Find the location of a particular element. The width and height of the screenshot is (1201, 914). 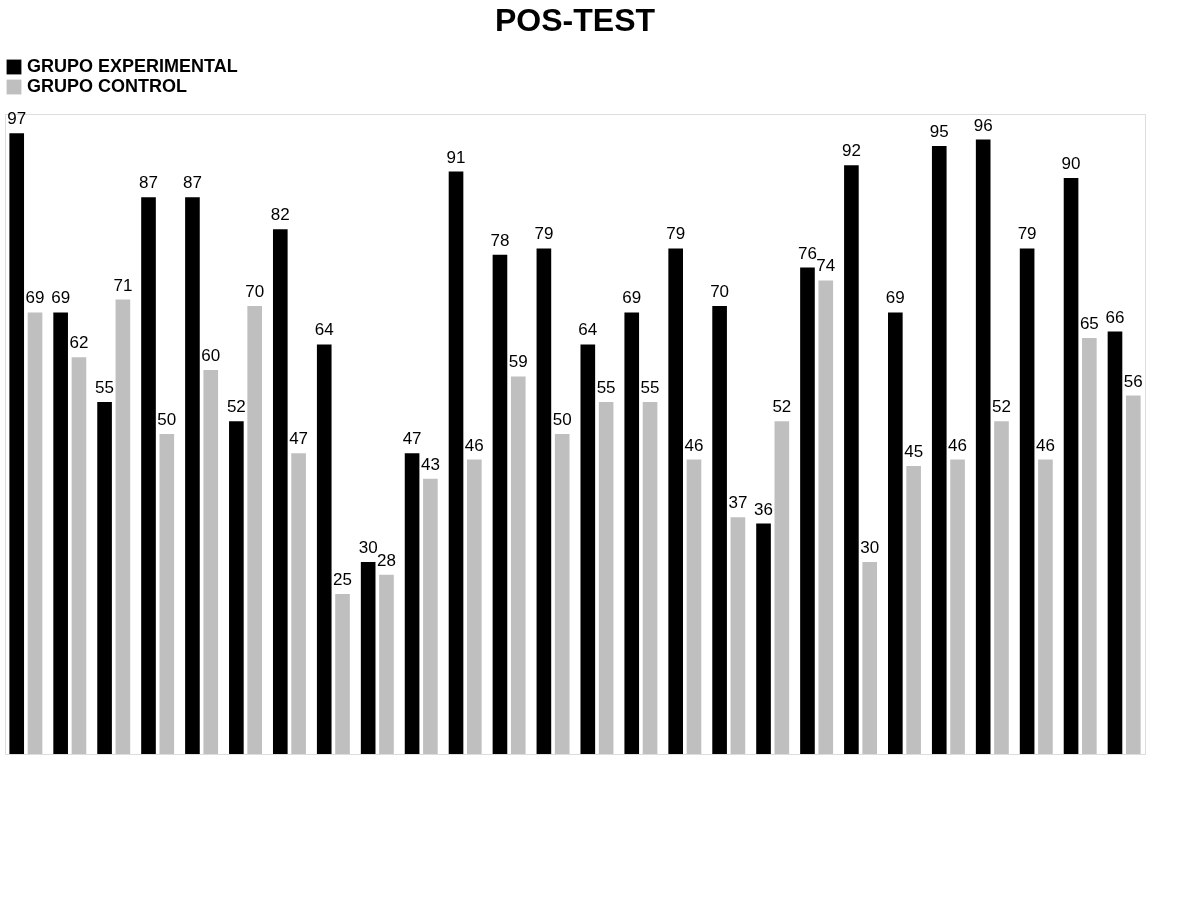

data-label: 82 is located at coordinates (280, 215).